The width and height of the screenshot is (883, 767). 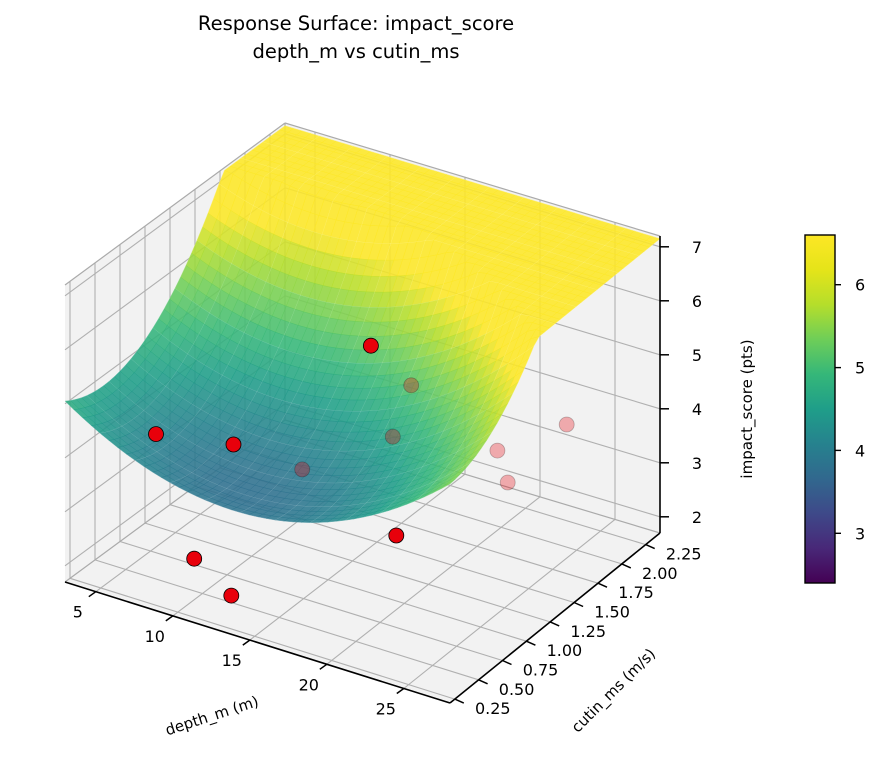 What do you see at coordinates (78, 612) in the screenshot?
I see `x-tick-label: 5` at bounding box center [78, 612].